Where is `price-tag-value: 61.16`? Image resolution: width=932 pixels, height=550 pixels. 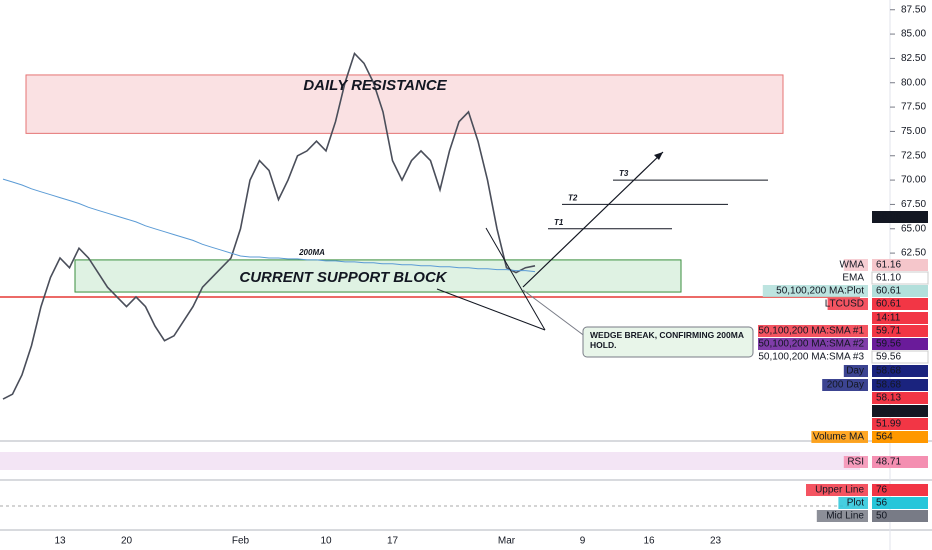 price-tag-value: 61.16 is located at coordinates (888, 265).